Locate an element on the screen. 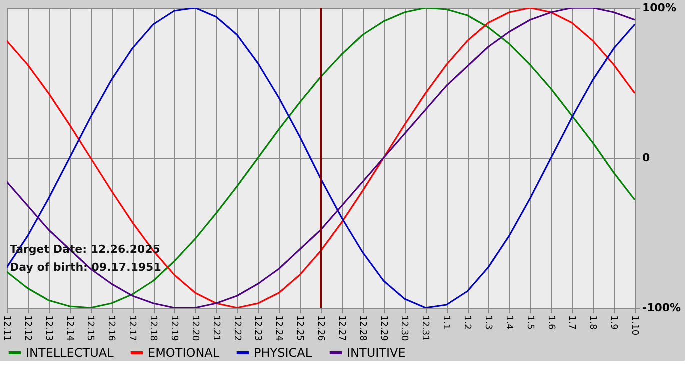 Image resolution: width=700 pixels, height=380 pixels. y-tick-label: 100% is located at coordinates (659, 8).